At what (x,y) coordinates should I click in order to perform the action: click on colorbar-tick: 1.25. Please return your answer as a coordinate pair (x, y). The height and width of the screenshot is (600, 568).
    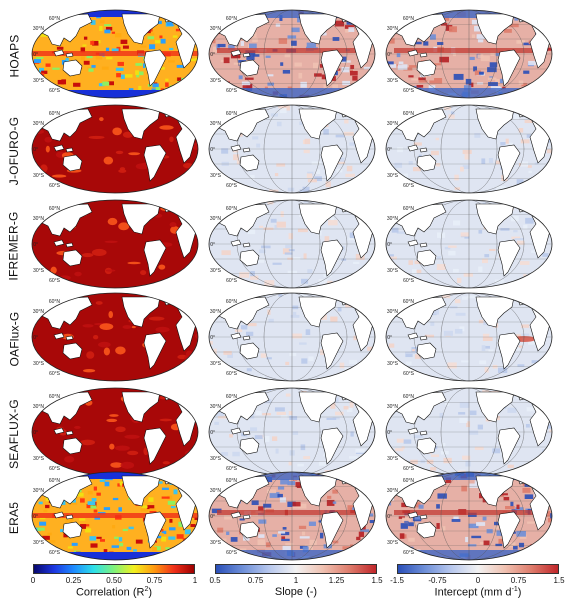
    Looking at the image, I should click on (336, 580).